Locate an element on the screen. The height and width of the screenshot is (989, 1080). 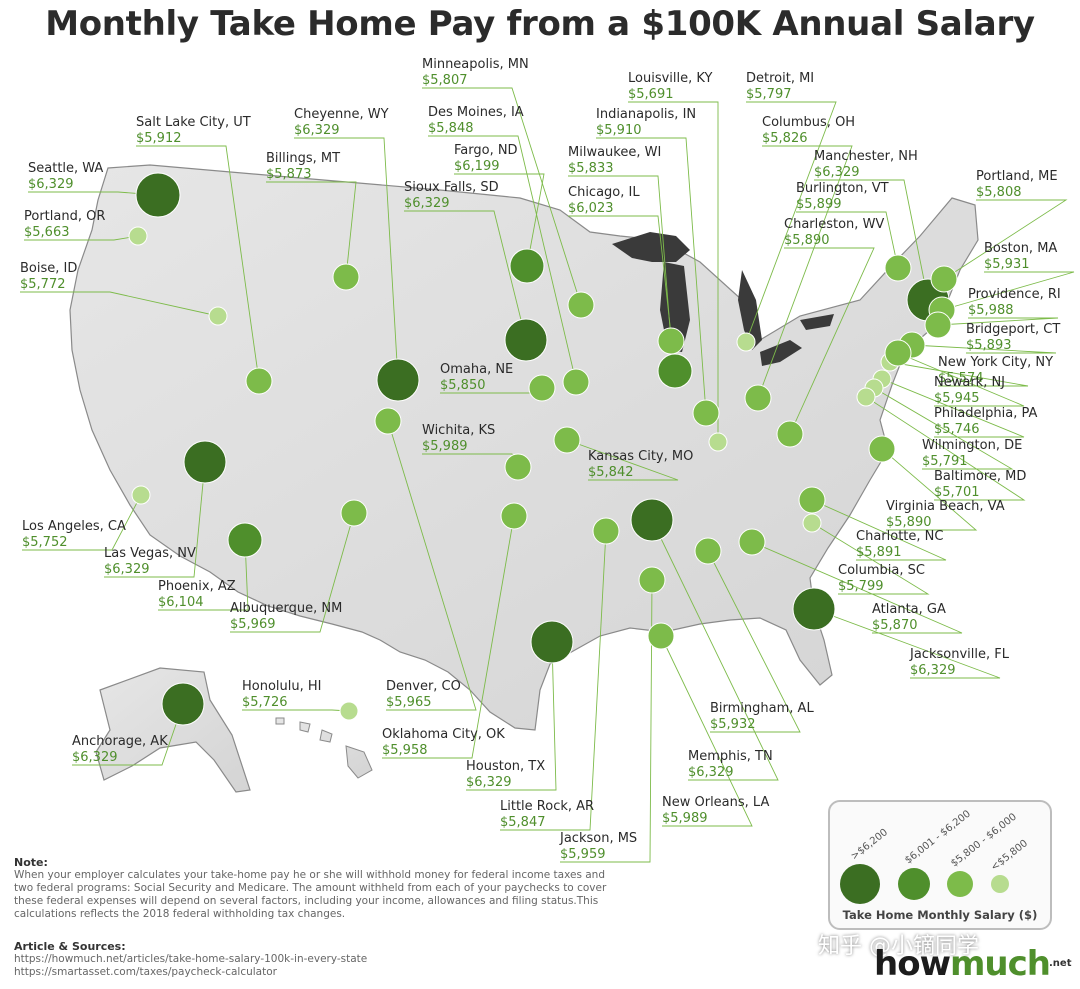
city-dot-las-vegas-nv is located at coordinates (205, 462).